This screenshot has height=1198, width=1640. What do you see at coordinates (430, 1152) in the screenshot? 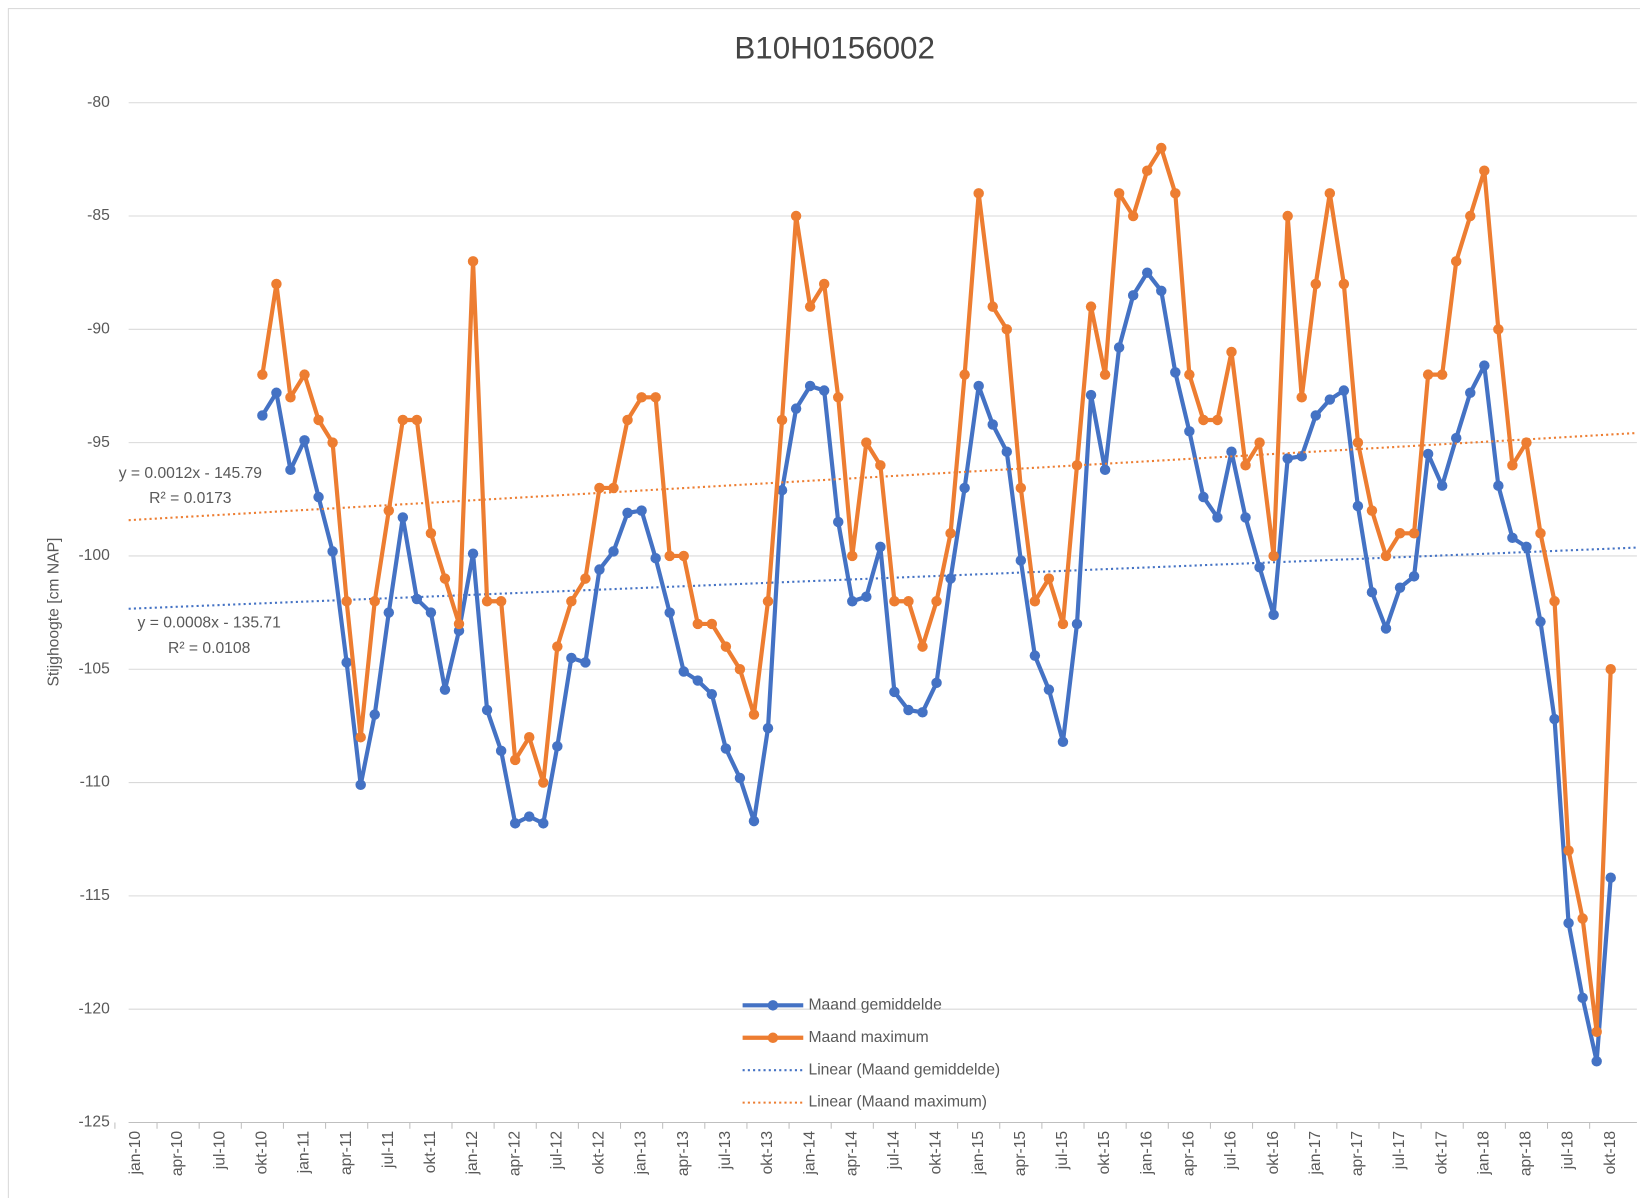
I see `x-tick-label: okt-11` at bounding box center [430, 1152].